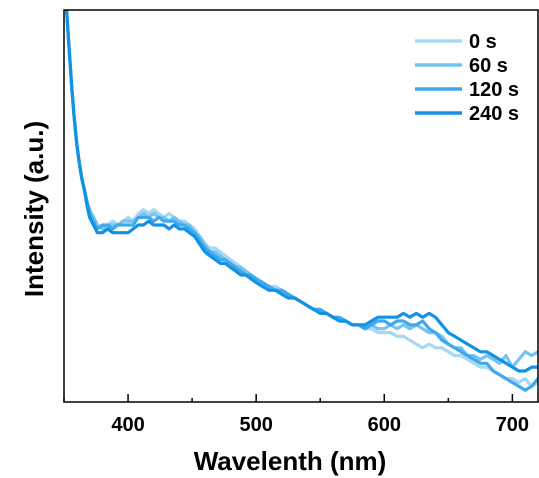  Describe the element at coordinates (290, 461) in the screenshot. I see `x-axis-title: Wavelenth (nm)` at that location.